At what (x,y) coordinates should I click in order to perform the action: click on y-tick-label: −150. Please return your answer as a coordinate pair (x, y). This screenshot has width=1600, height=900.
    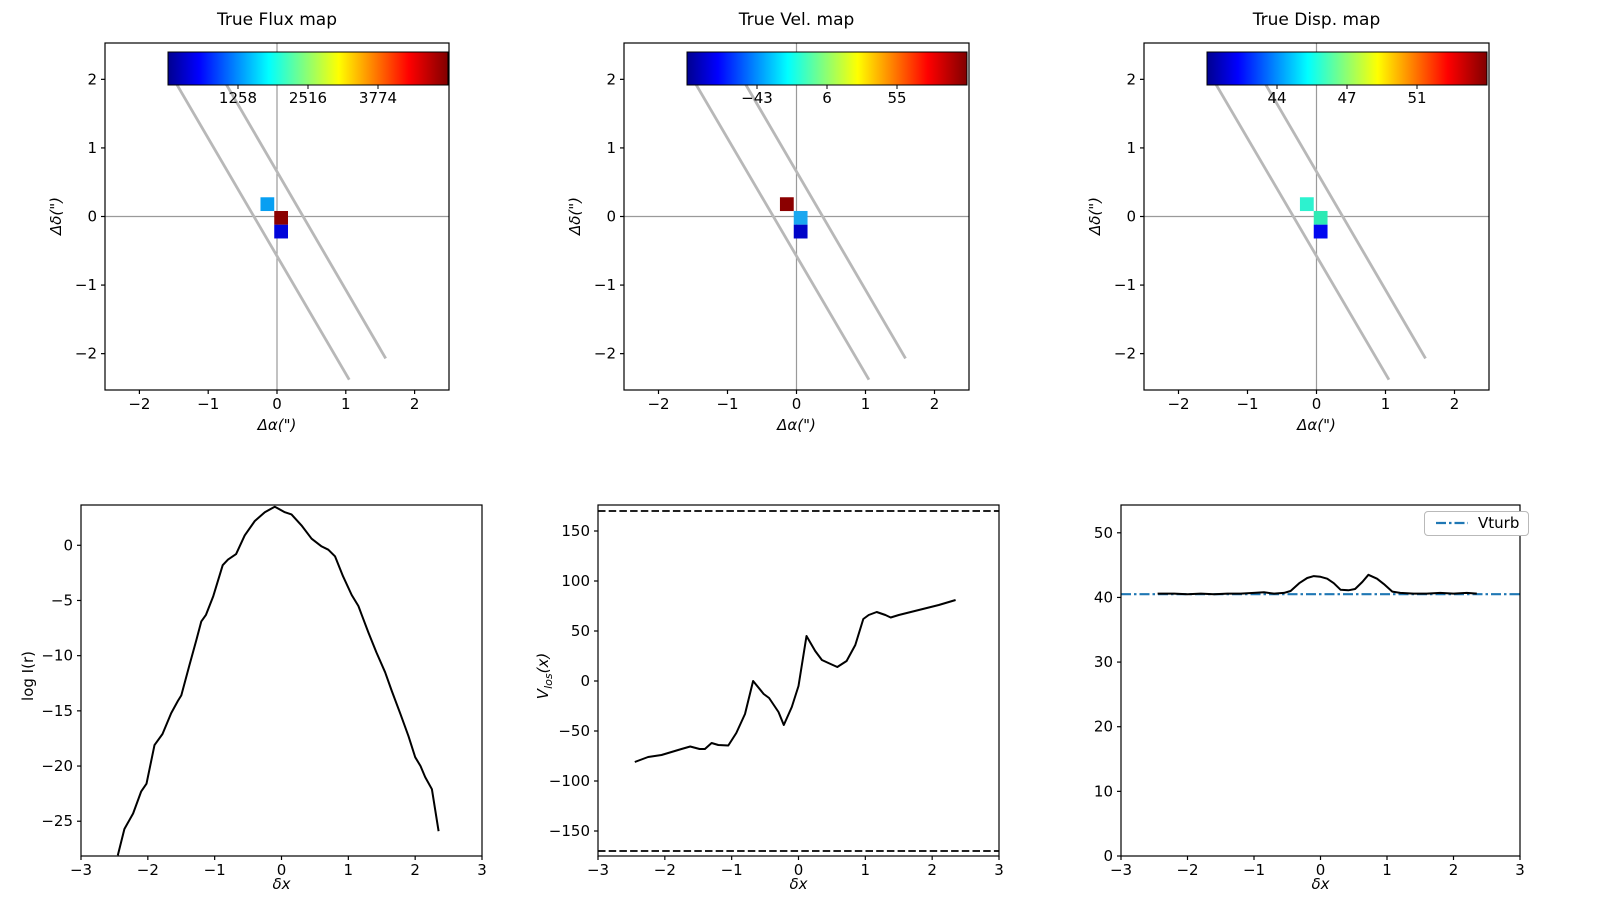
    Looking at the image, I should click on (569, 831).